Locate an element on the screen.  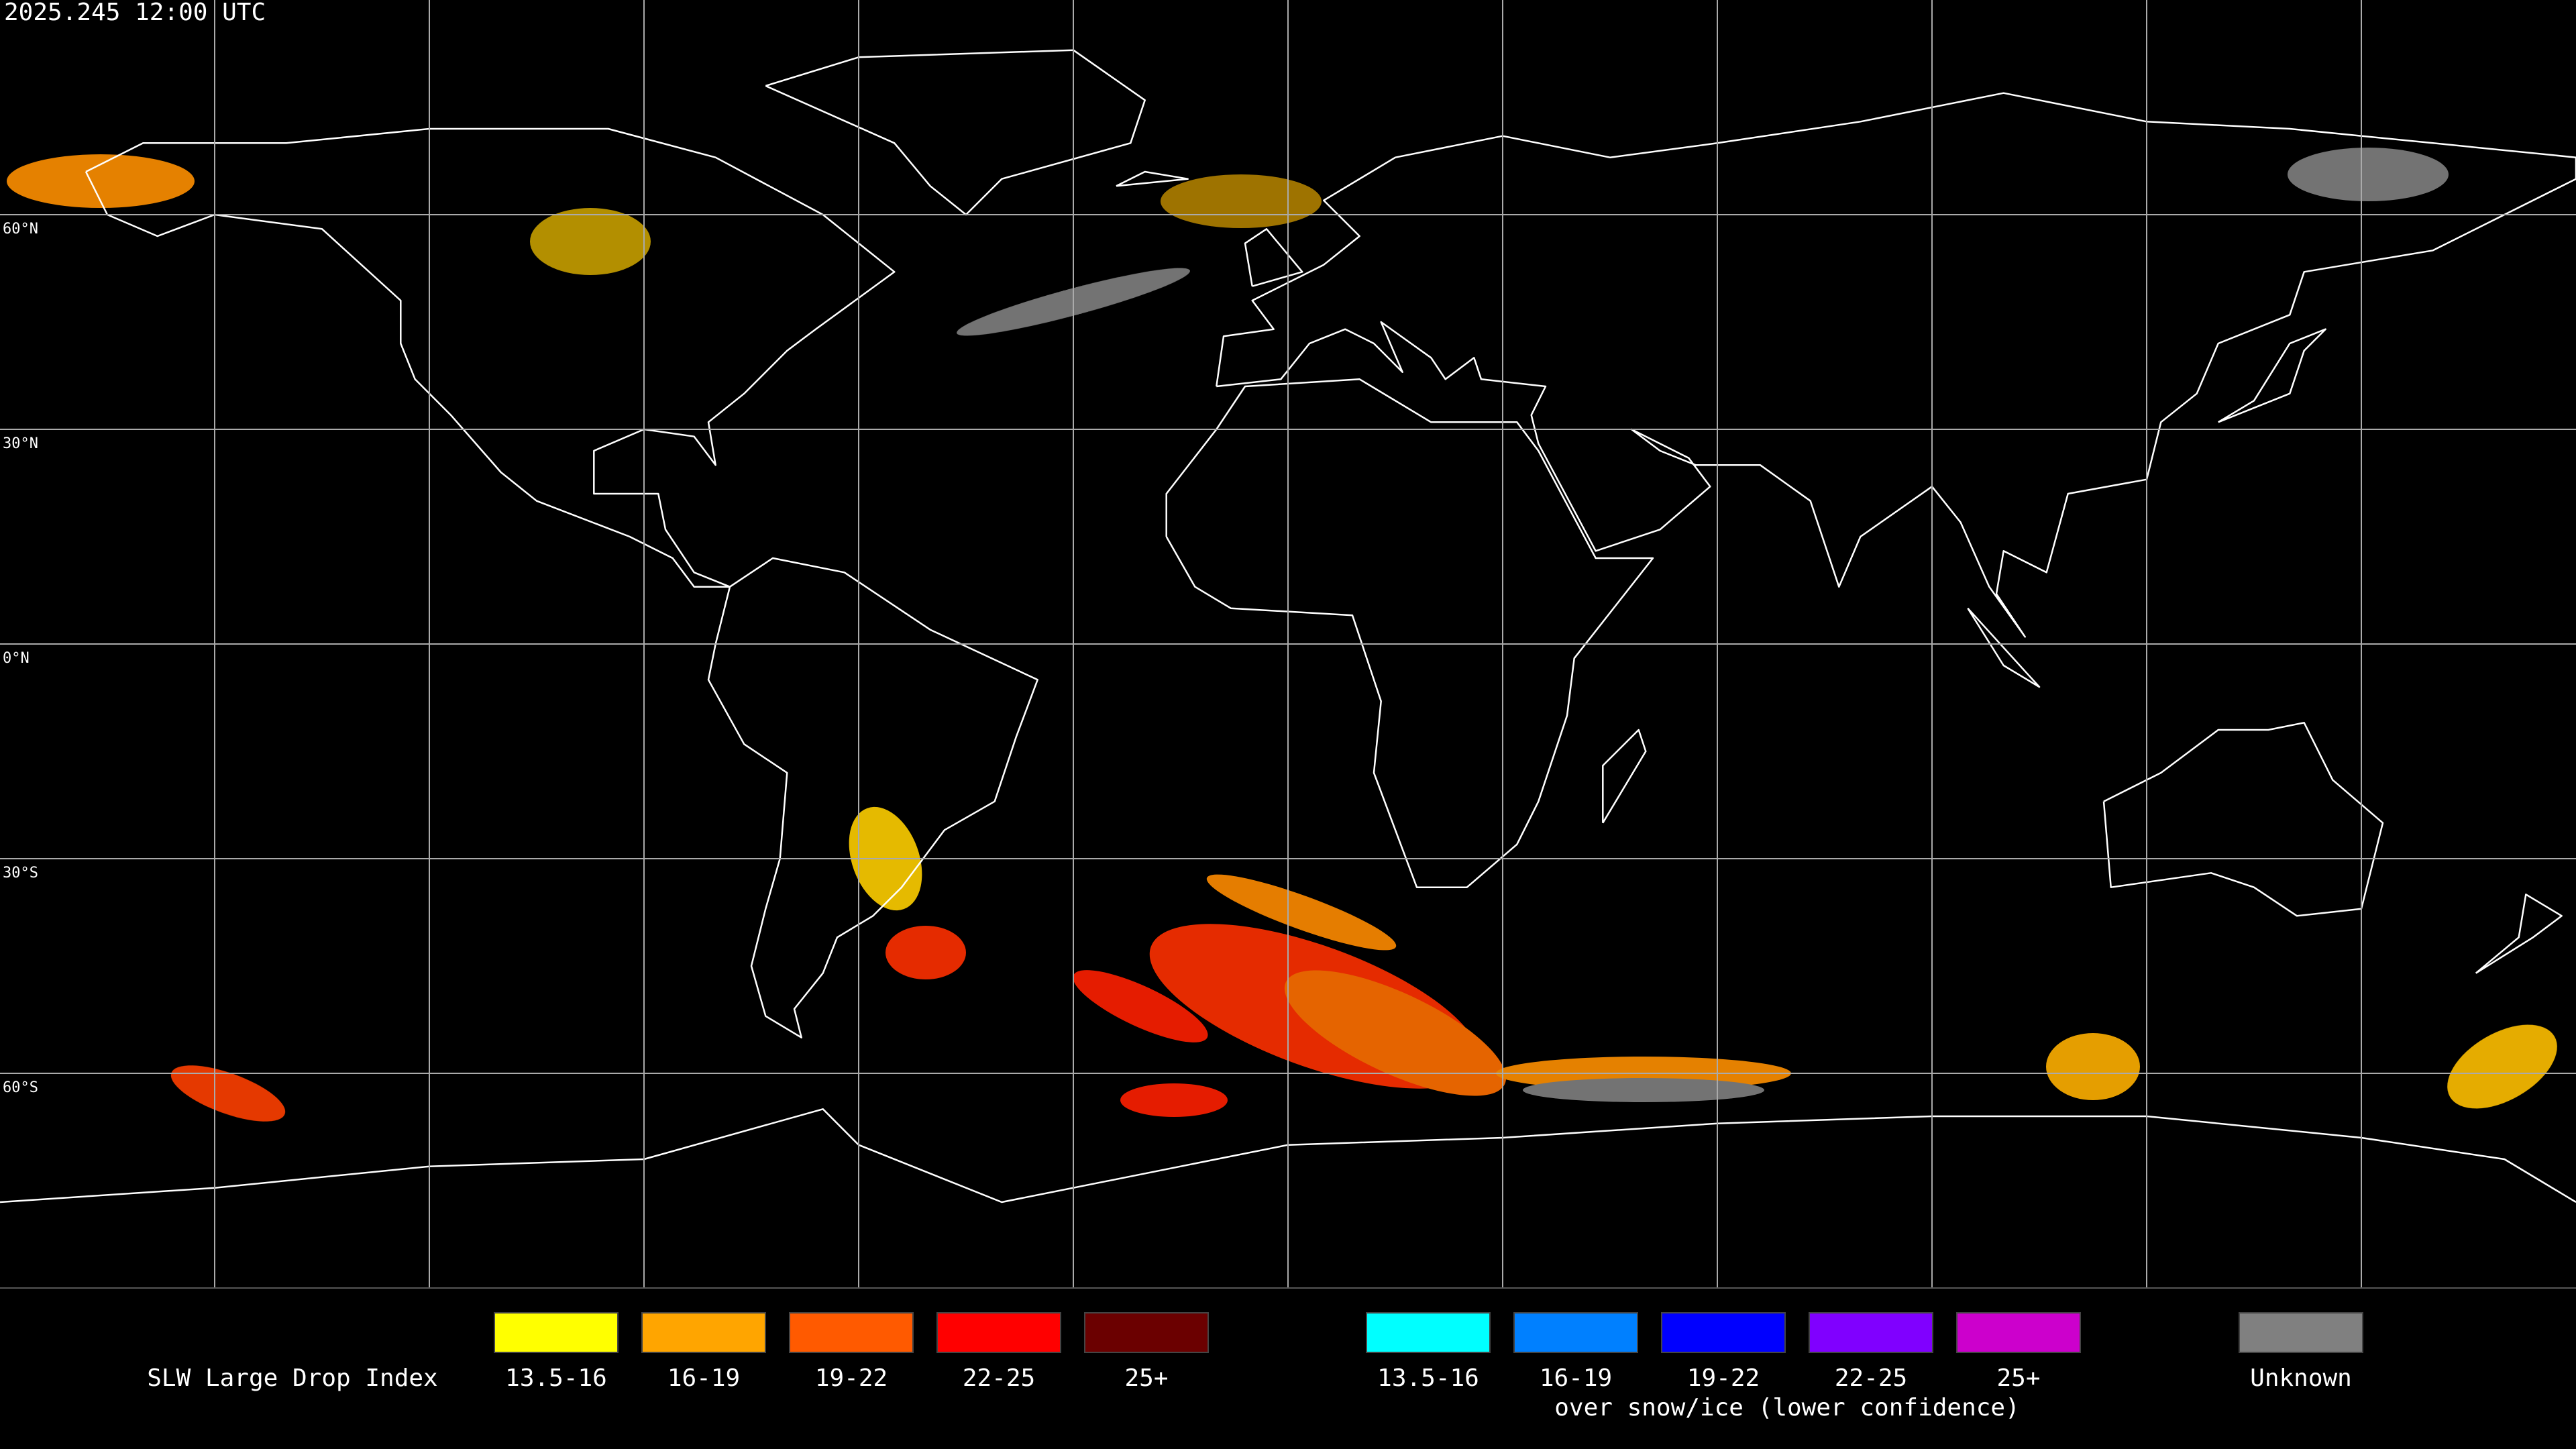
latitude-label: 30°S is located at coordinates (20, 873).